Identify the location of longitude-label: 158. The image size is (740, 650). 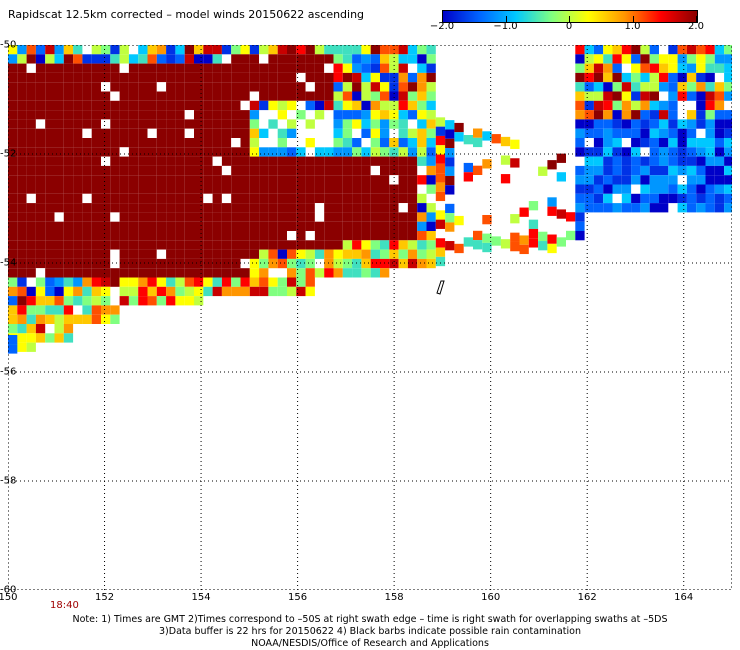
(394, 597).